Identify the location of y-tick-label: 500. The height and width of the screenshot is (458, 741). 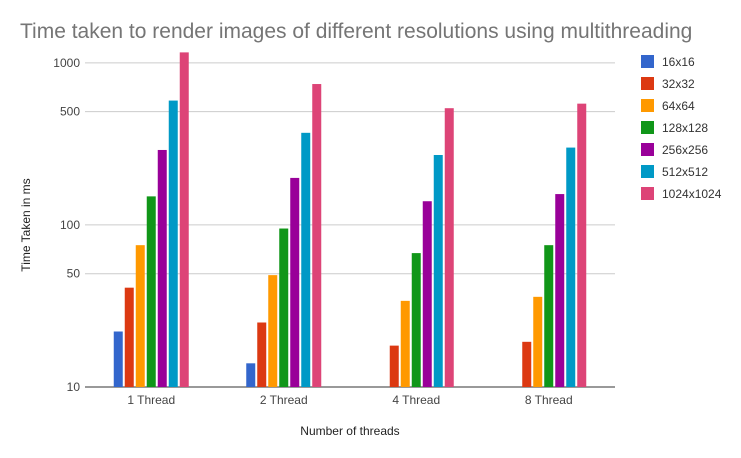
(70, 112).